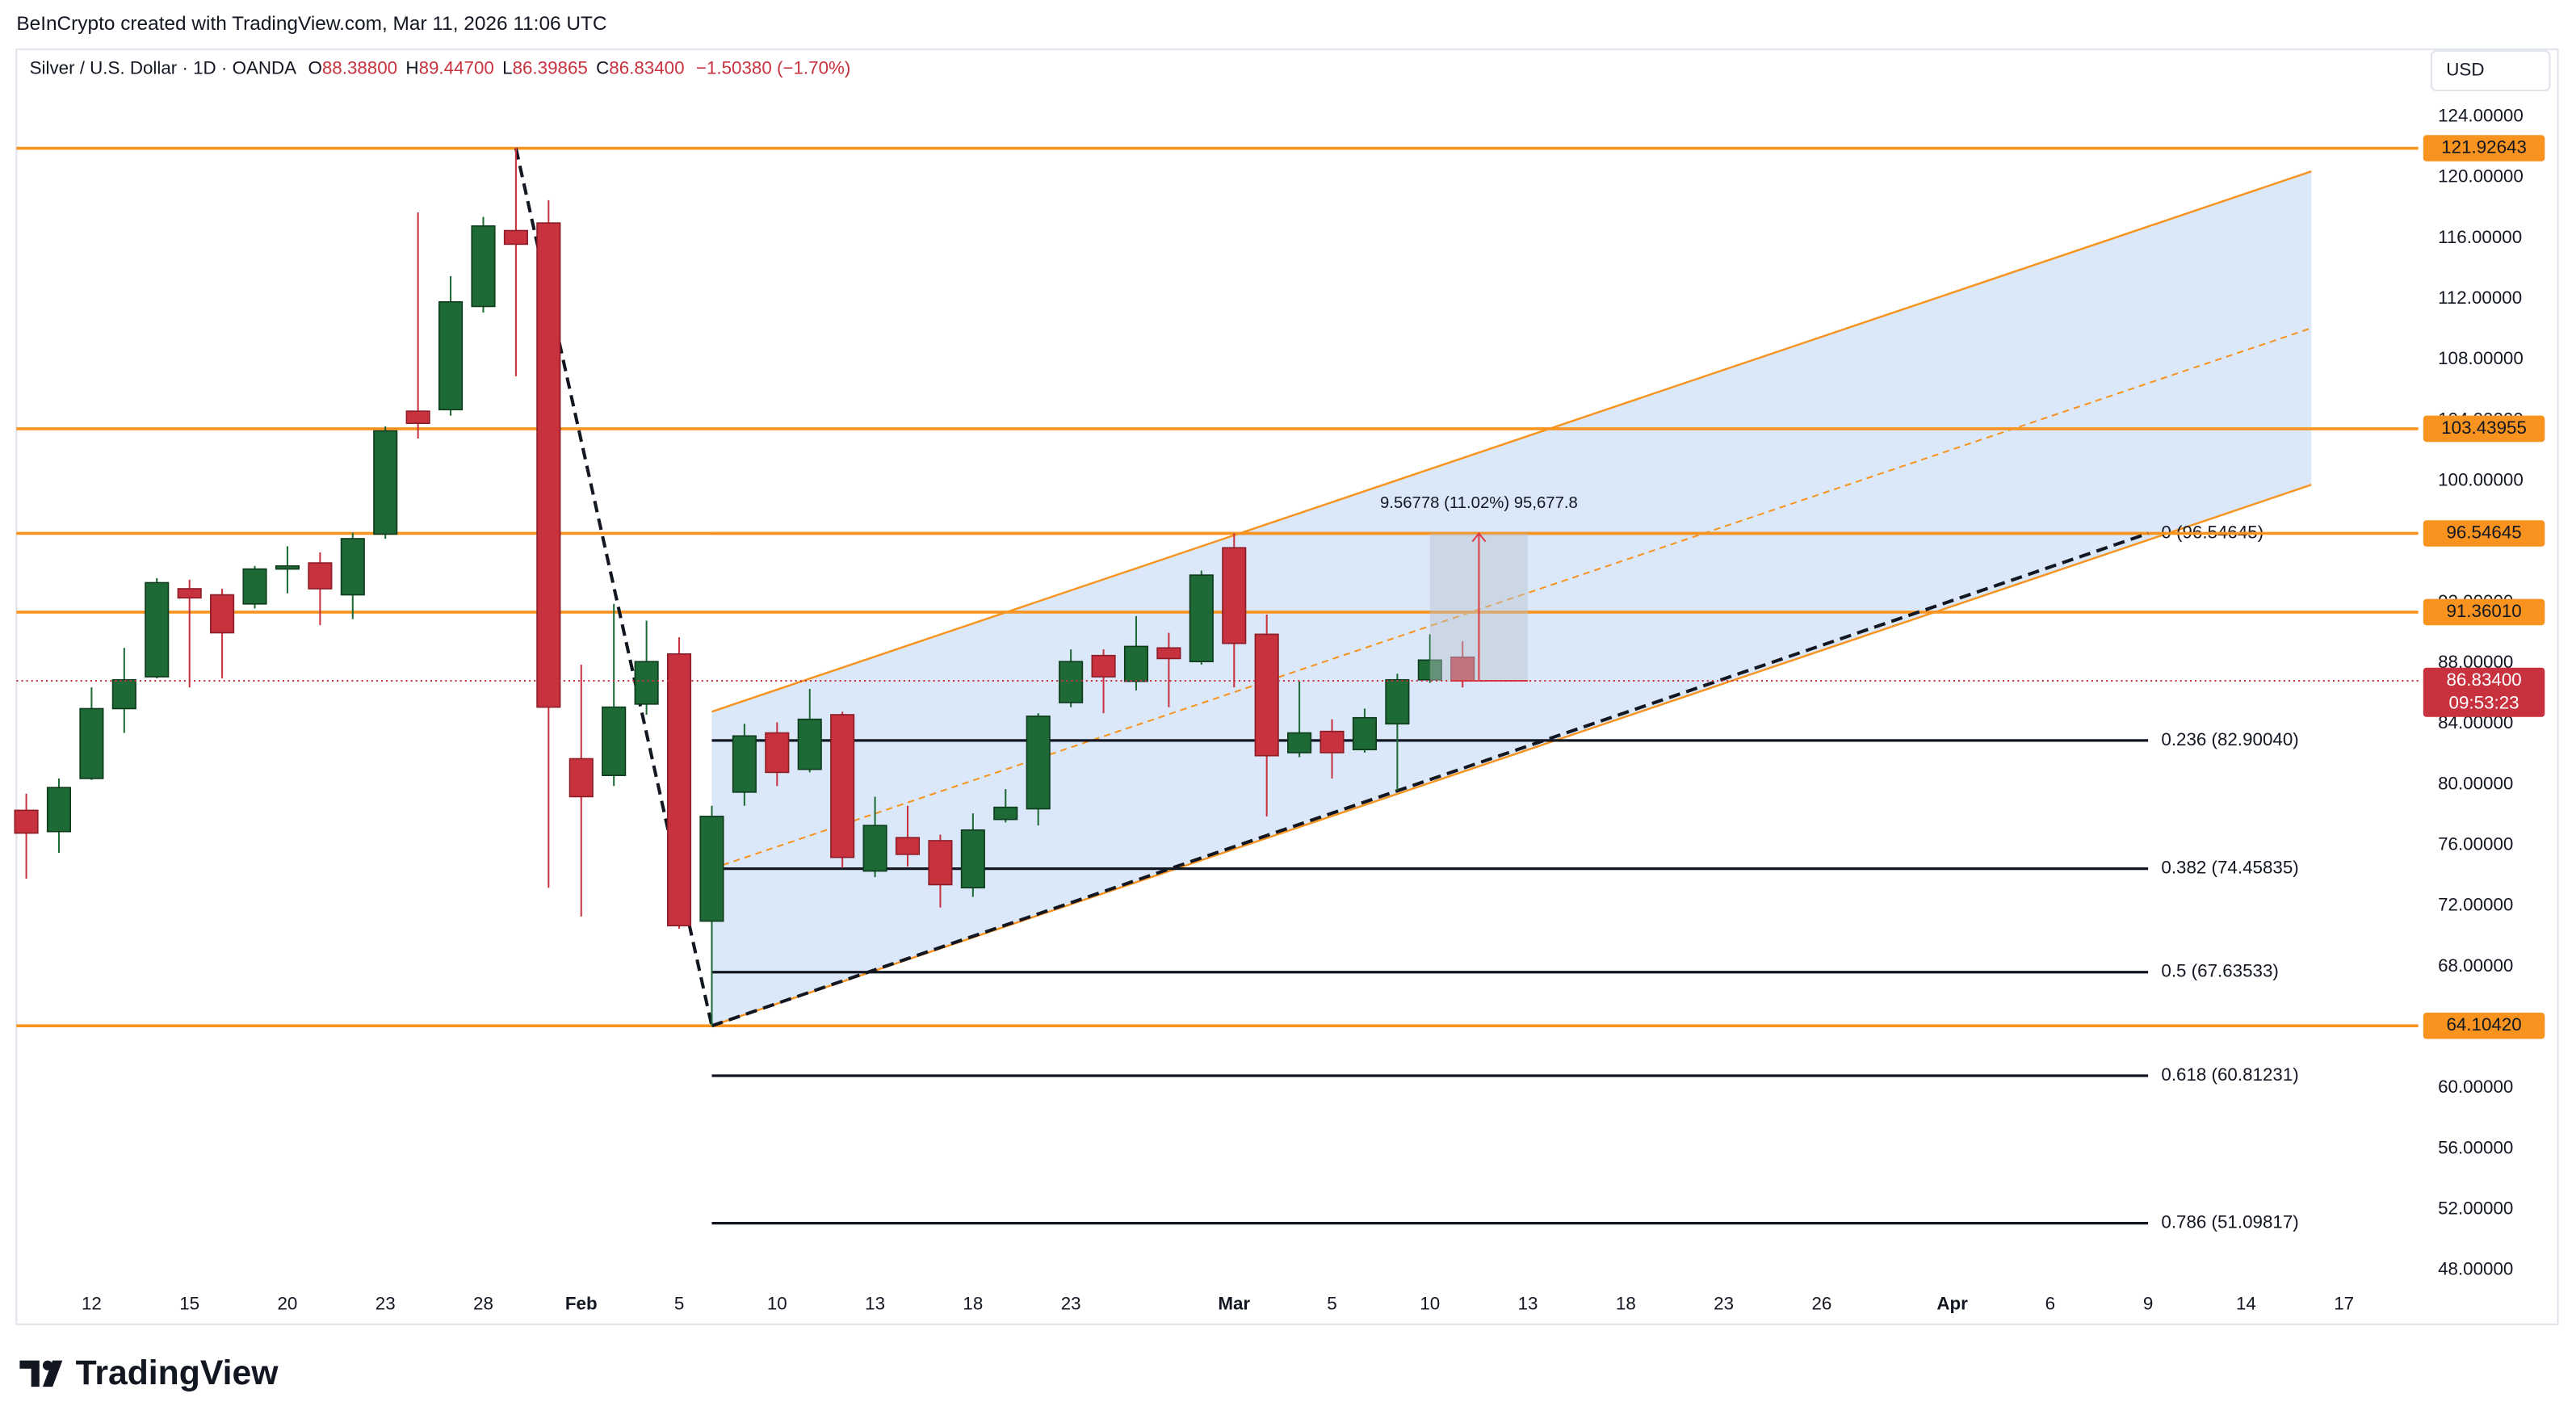  I want to click on x-tick-label: 28, so click(483, 1303).